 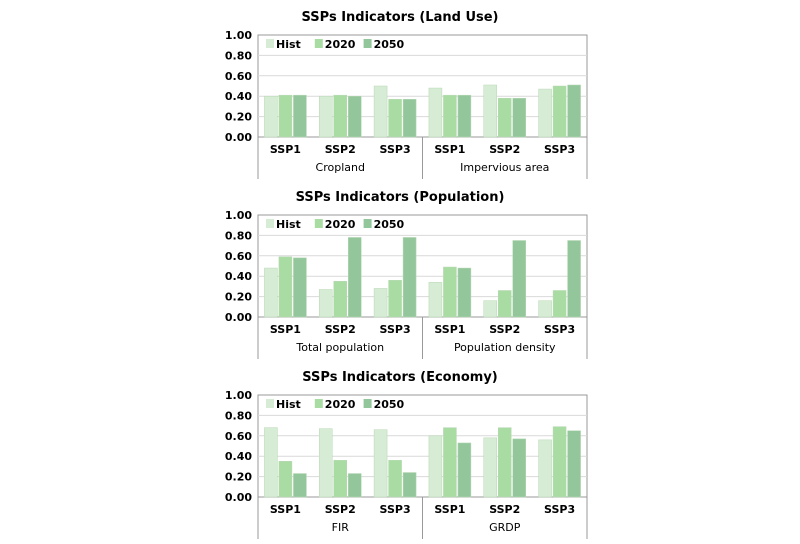 What do you see at coordinates (340, 167) in the screenshot?
I see `group-label: Cropland` at bounding box center [340, 167].